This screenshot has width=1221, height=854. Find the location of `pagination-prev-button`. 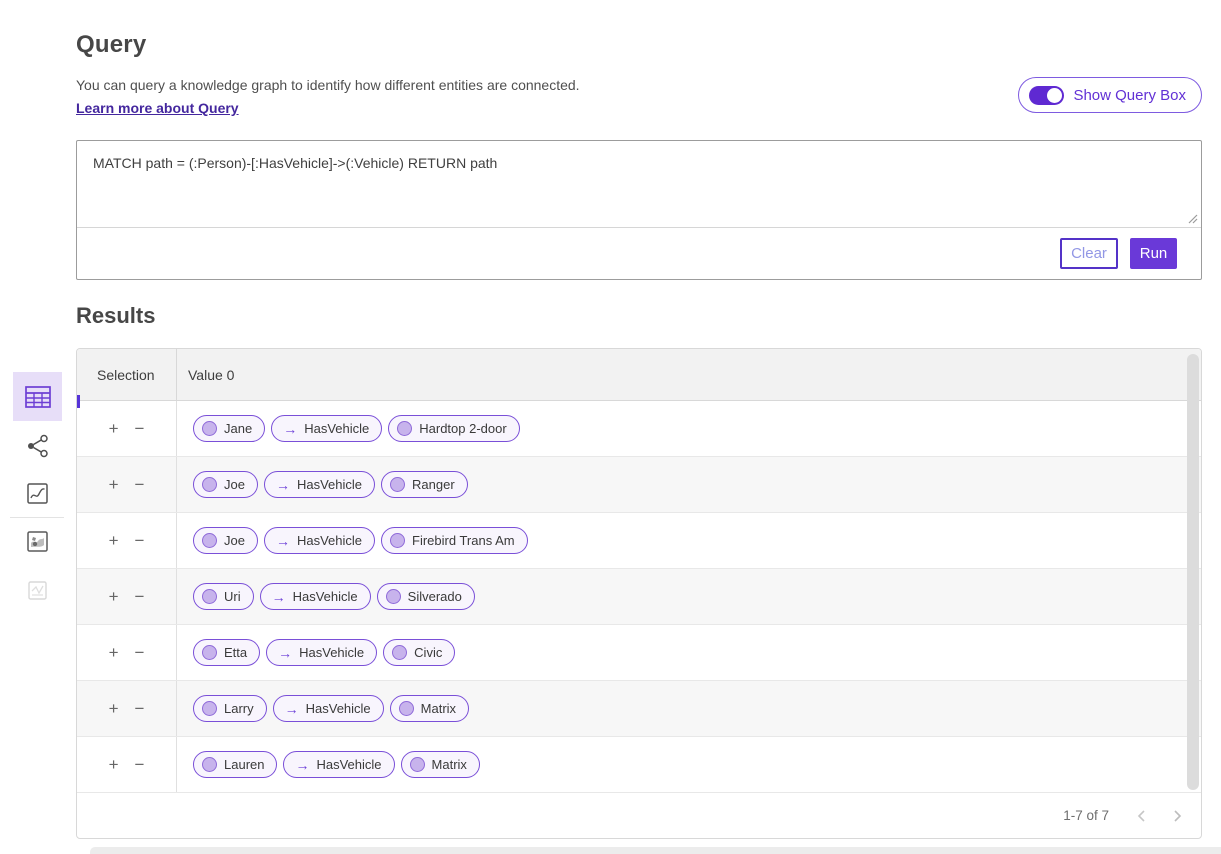

pagination-prev-button is located at coordinates (1141, 816).